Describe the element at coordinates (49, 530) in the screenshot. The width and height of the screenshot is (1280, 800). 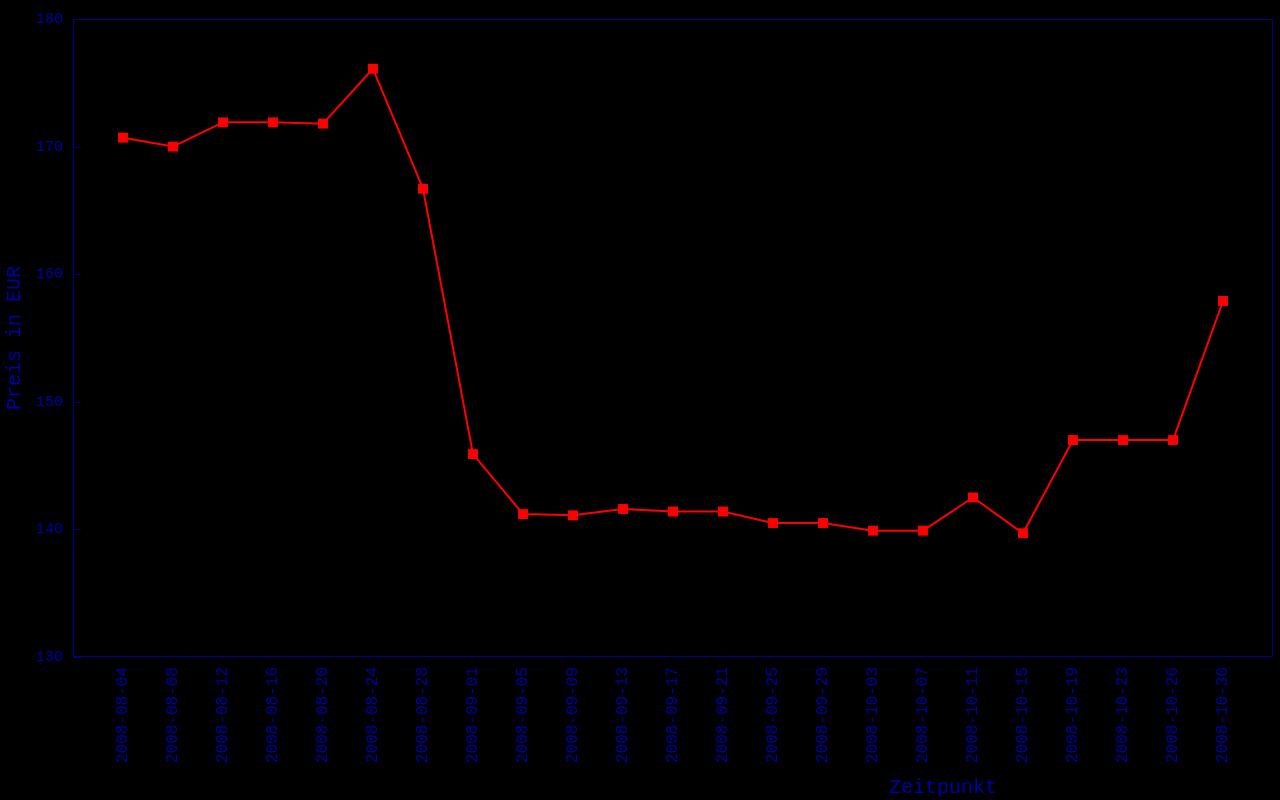
I see `y-tick-label: 140` at that location.